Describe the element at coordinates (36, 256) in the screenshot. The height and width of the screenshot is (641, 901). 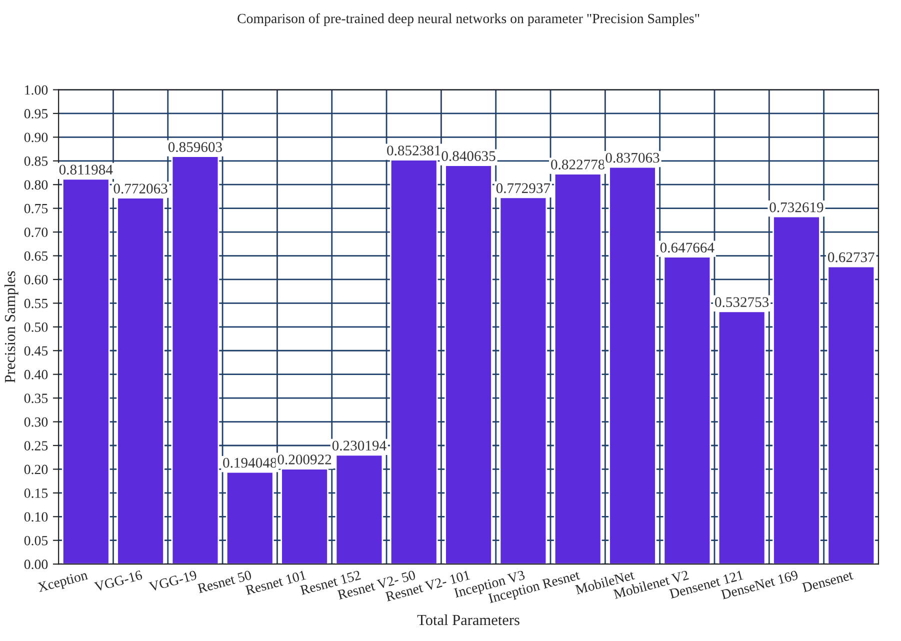
I see `y-tick-label: 0.65` at that location.